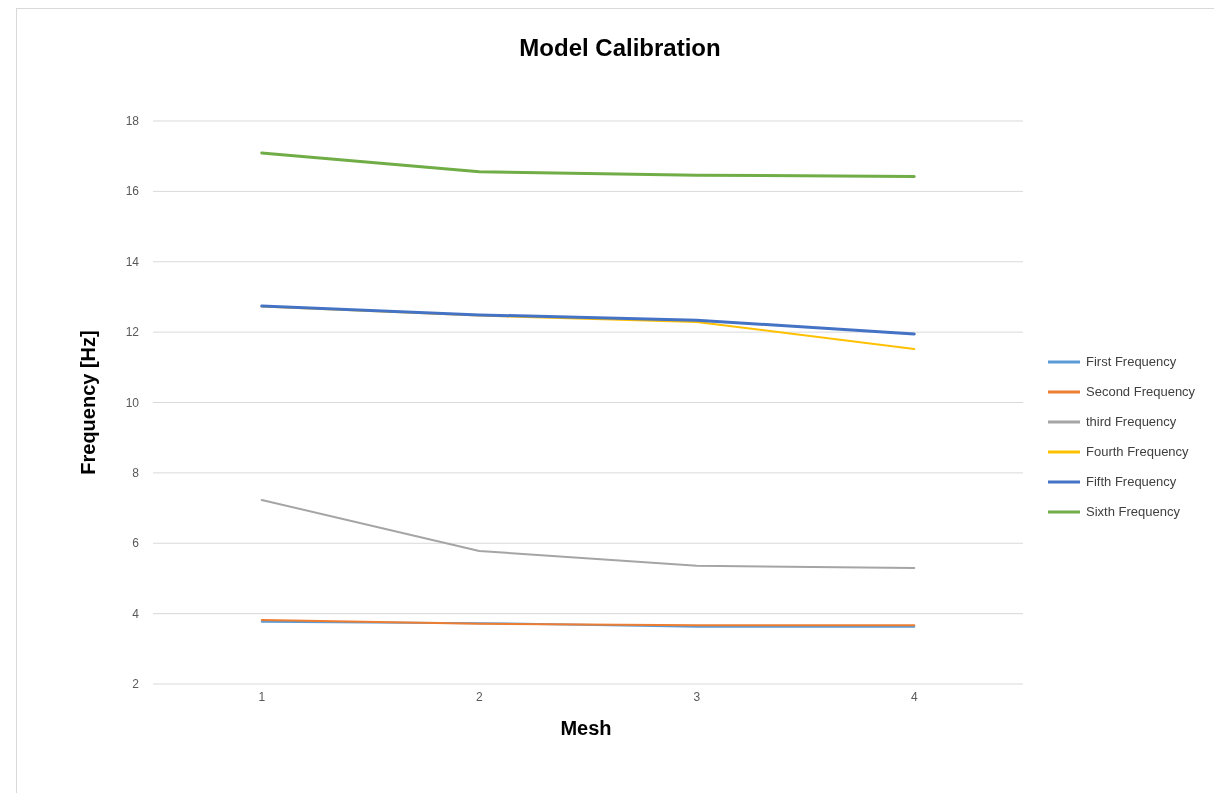 The height and width of the screenshot is (793, 1214). What do you see at coordinates (132, 402) in the screenshot?
I see `y-tick-label: 10` at bounding box center [132, 402].